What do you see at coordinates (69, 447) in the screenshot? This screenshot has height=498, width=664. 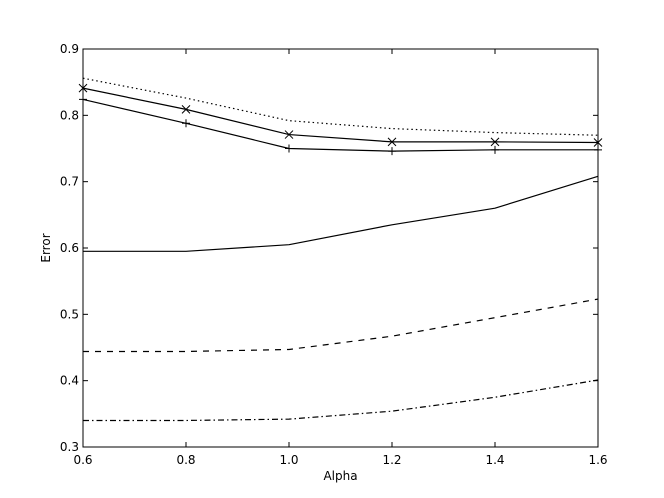 I see `y-tick-label: 0.3` at bounding box center [69, 447].